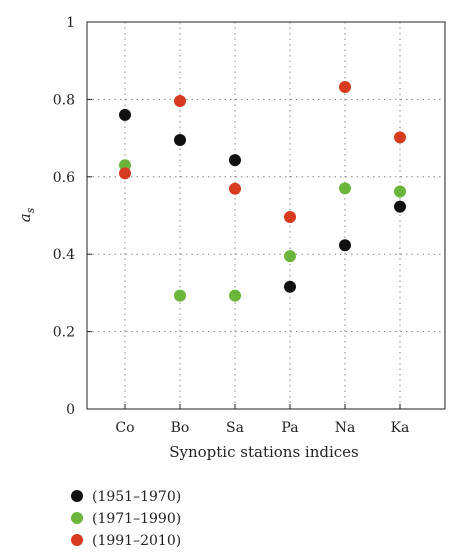  I want to click on y-axis: 0 0.2 0.4 0.6 0.8 1, so click(72, 216).